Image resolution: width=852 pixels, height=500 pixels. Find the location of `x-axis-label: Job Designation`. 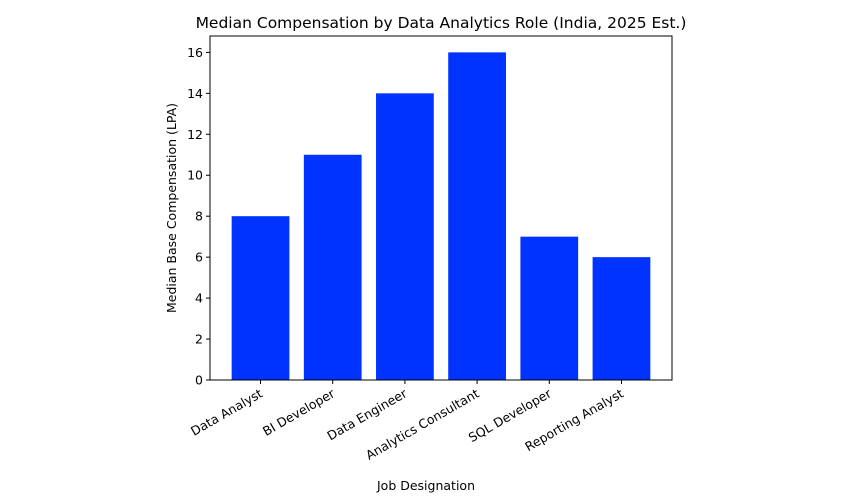

x-axis-label: Job Designation is located at coordinates (425, 485).